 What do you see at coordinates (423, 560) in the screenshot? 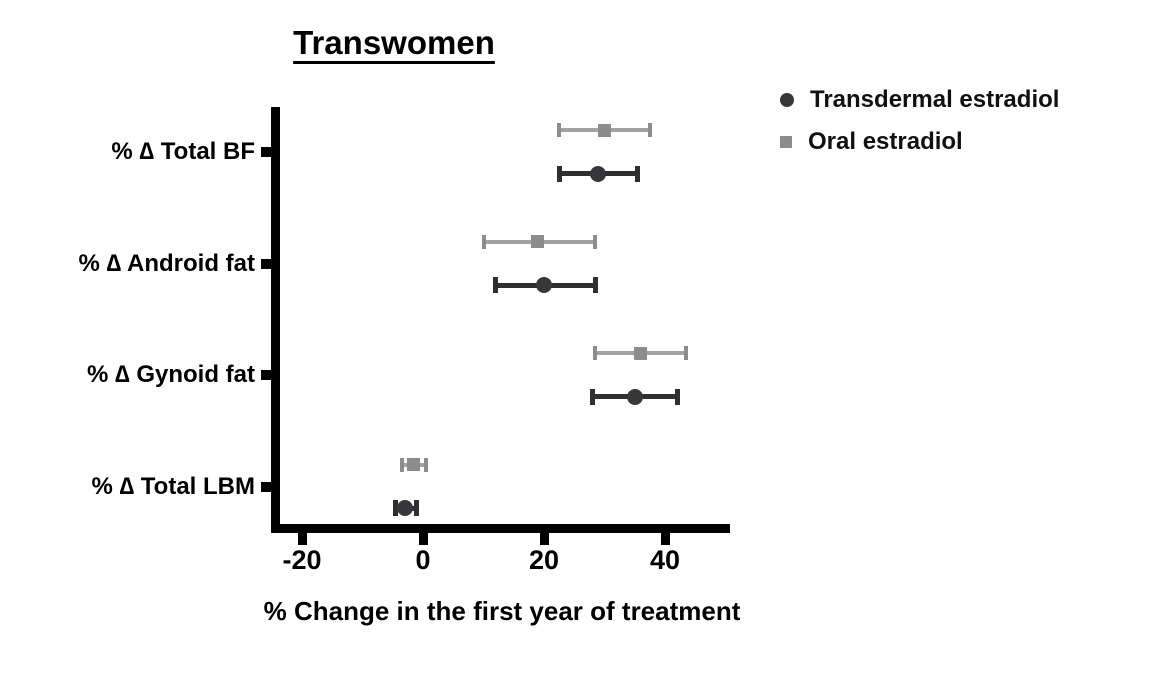
I see `x-tick-label: 0` at bounding box center [423, 560].